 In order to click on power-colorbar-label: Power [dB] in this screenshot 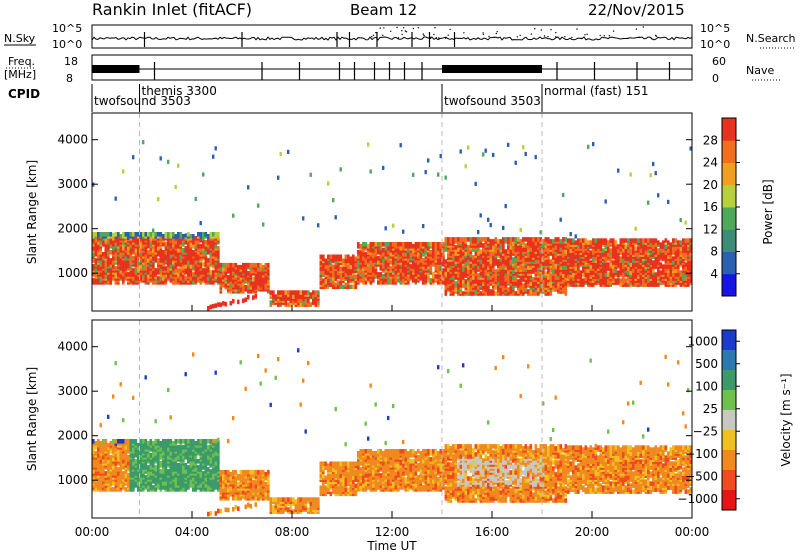, I will do `click(768, 211)`.